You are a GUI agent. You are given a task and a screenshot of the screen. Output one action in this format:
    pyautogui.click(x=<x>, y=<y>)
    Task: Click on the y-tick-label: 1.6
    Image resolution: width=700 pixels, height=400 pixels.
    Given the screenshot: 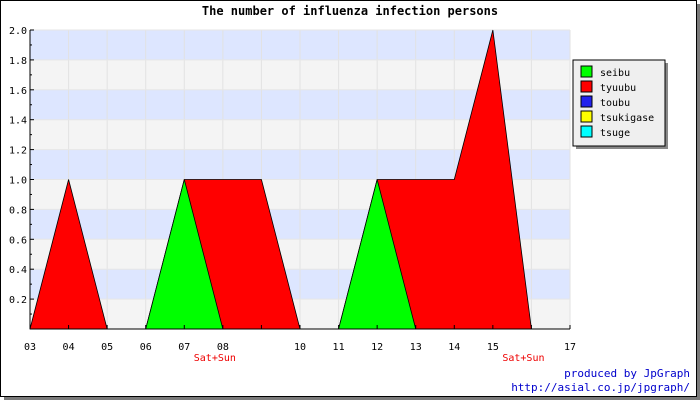 What is the action you would take?
    pyautogui.click(x=18, y=91)
    